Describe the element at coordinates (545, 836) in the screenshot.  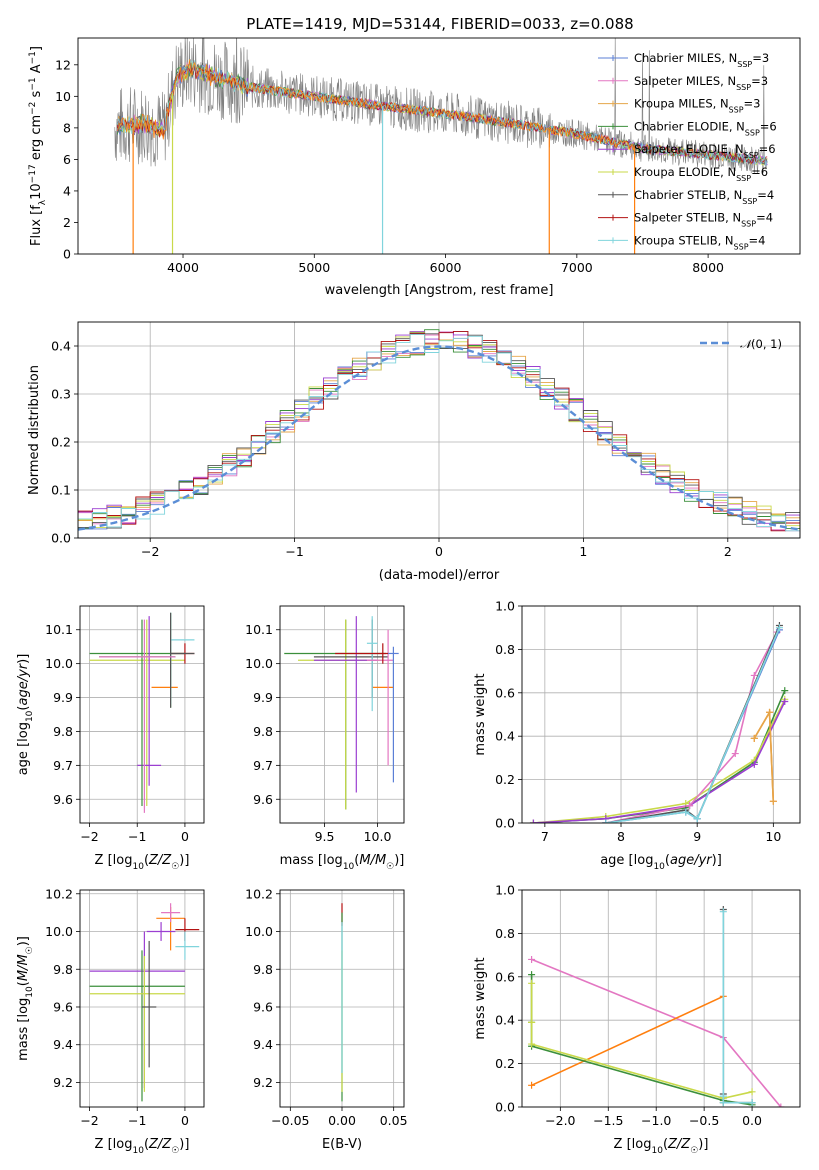
I see `tick-label-x: 7` at that location.